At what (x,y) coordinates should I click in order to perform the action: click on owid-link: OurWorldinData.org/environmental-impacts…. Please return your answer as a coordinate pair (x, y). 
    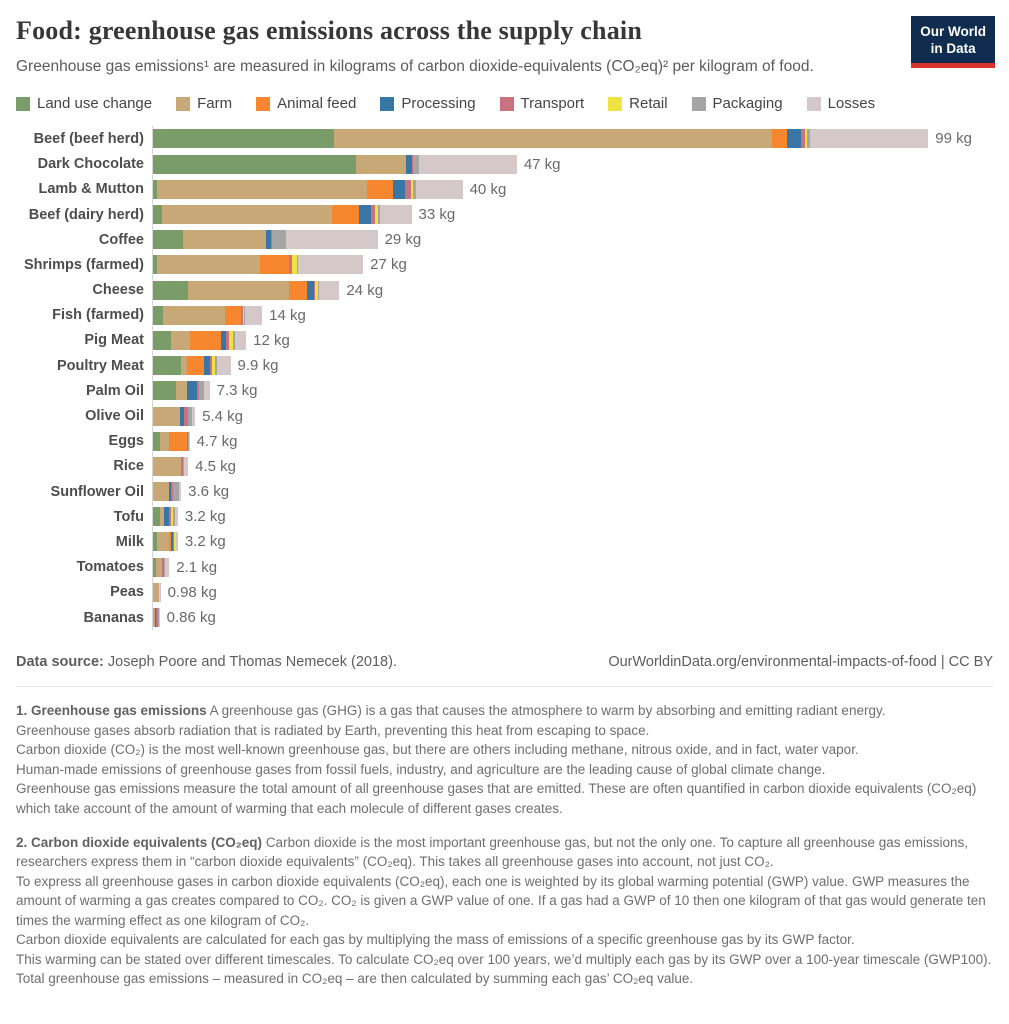
    Looking at the image, I should click on (800, 662).